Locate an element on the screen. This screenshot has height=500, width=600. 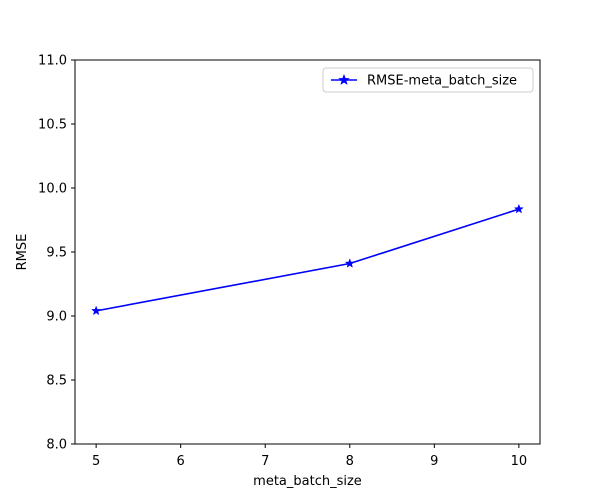
legend-box is located at coordinates (428, 80).